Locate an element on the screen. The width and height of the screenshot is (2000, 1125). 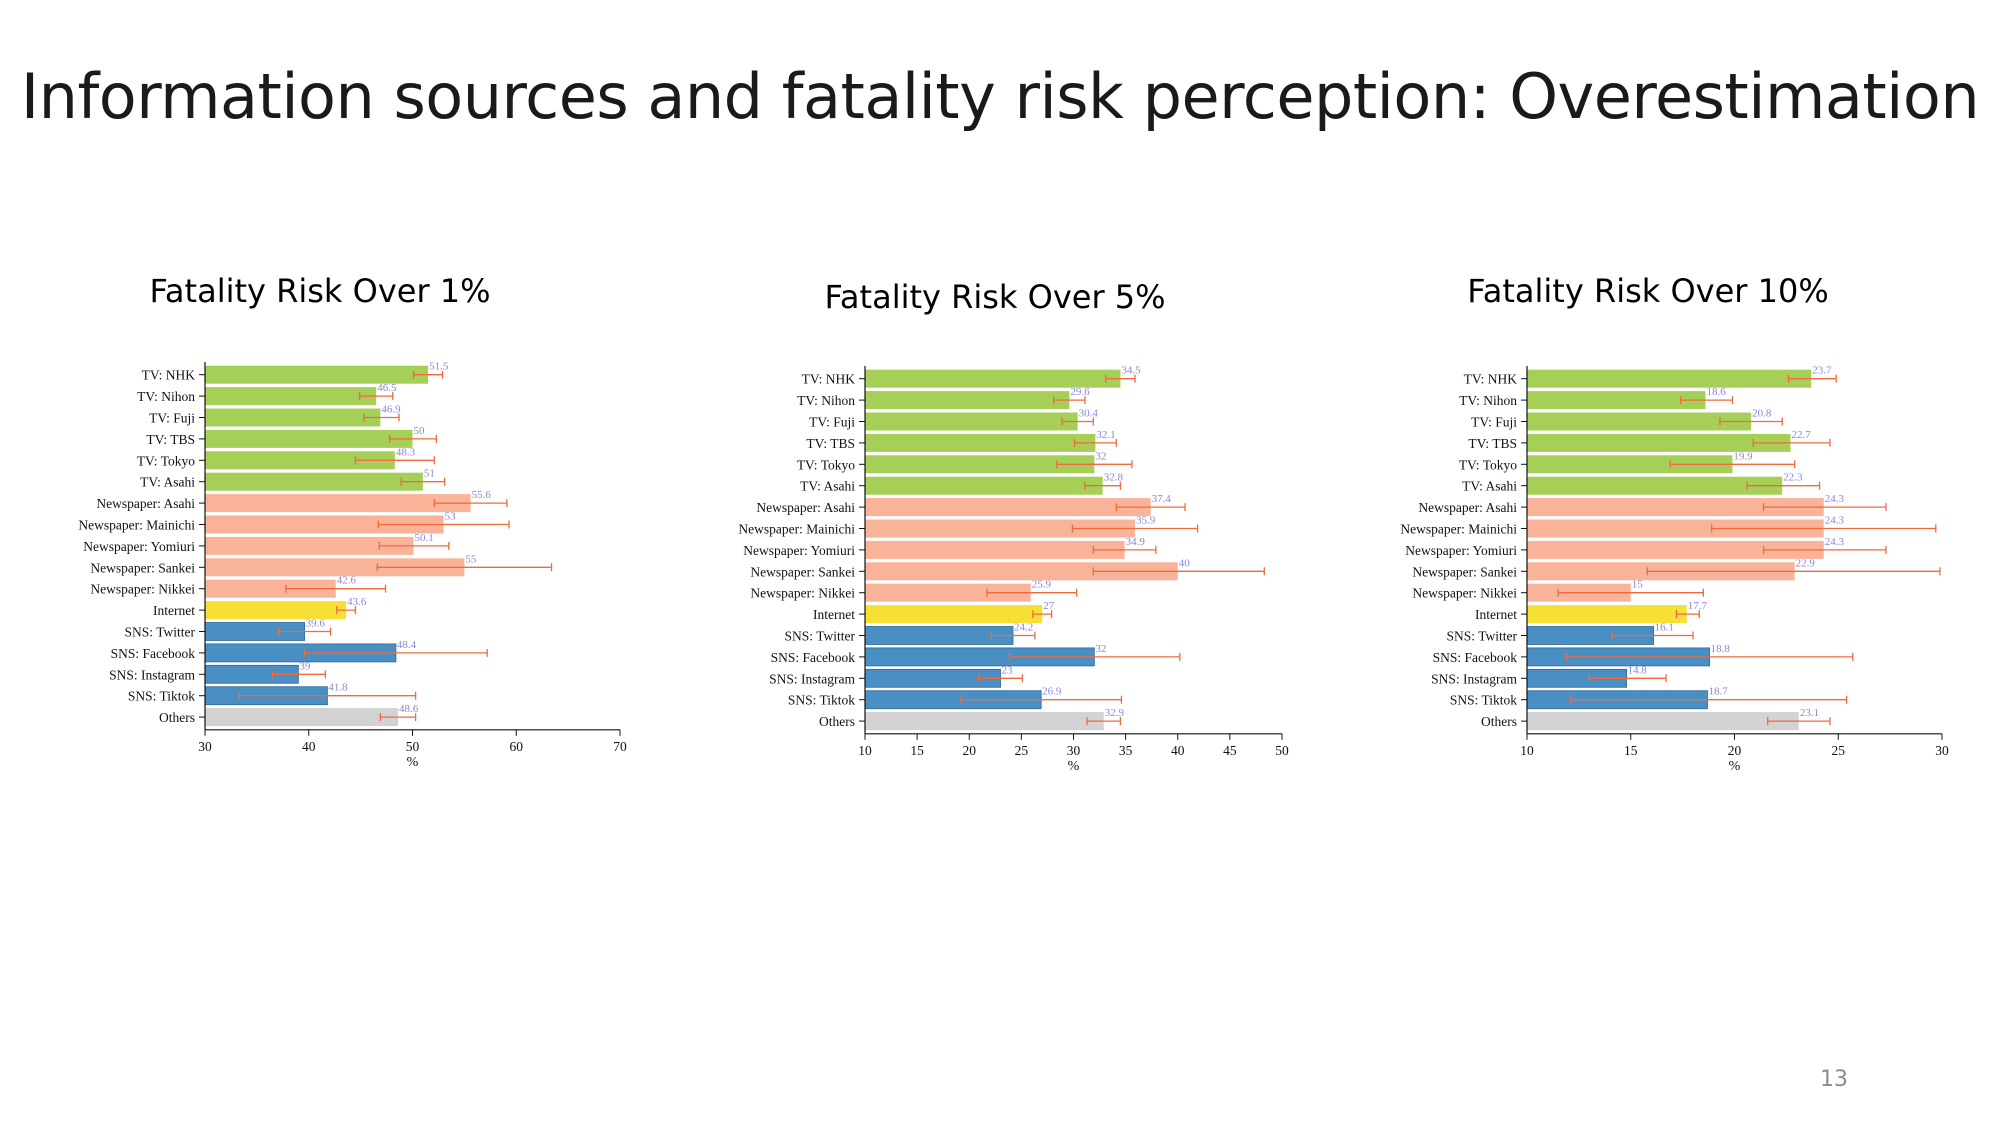
category-label: Newspaper: Mainichi is located at coordinates (796, 529).